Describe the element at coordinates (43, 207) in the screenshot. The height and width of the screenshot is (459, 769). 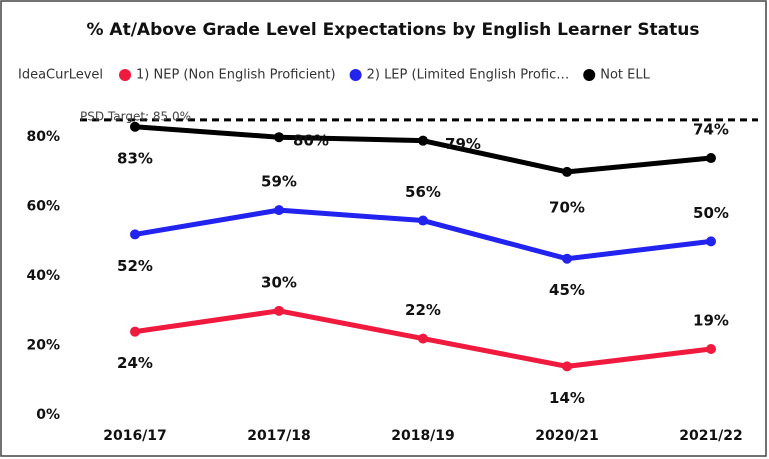
I see `y-tick-label: 60%` at that location.